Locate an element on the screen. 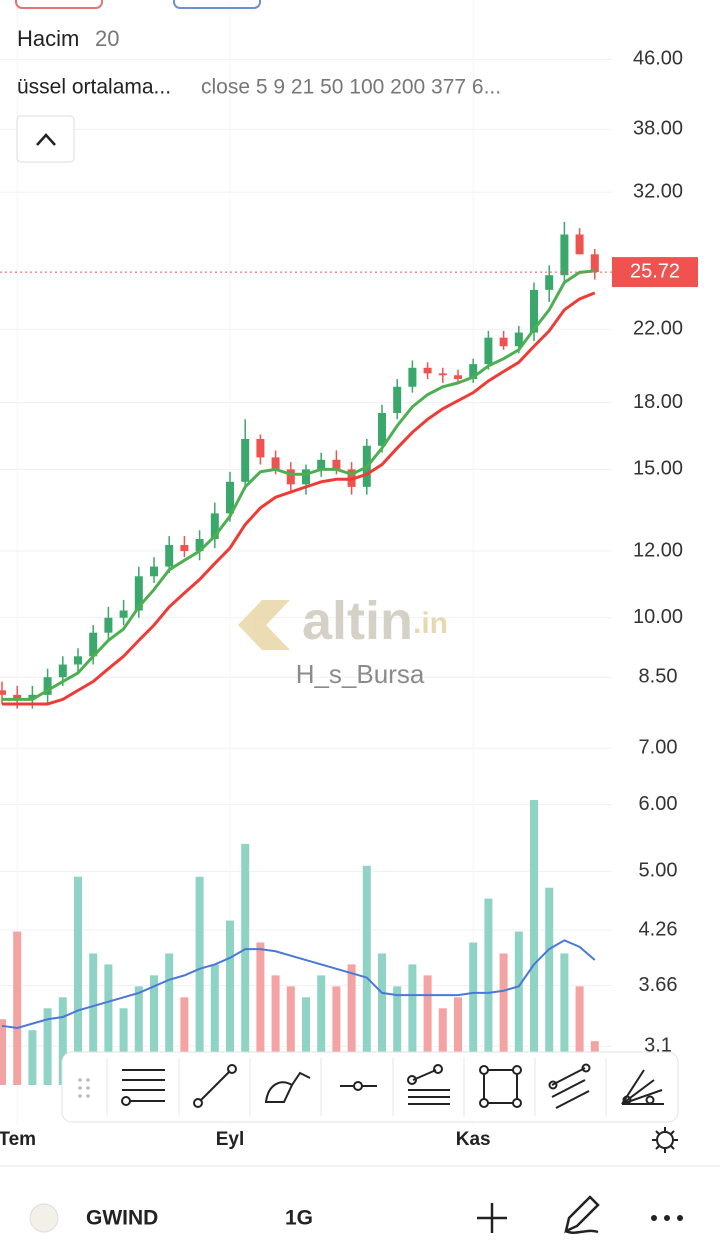 The width and height of the screenshot is (720, 1246). watermark-brand: altin is located at coordinates (357, 621).